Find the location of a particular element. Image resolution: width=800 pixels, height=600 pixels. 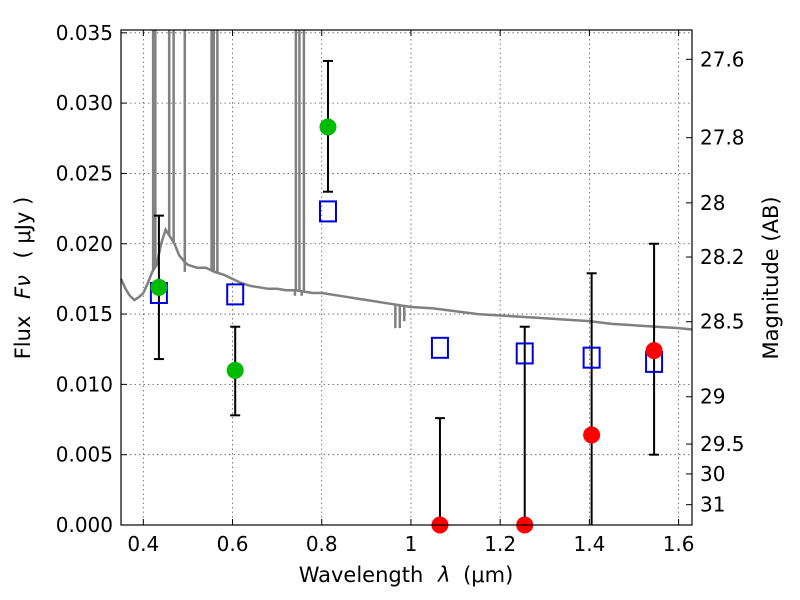

y2-tick-label: 28 is located at coordinates (712, 203).